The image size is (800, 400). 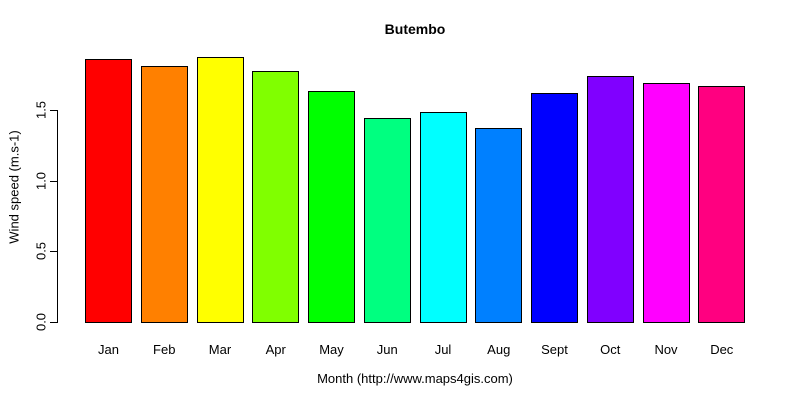 What do you see at coordinates (57, 216) in the screenshot?
I see `y-axis-line` at bounding box center [57, 216].